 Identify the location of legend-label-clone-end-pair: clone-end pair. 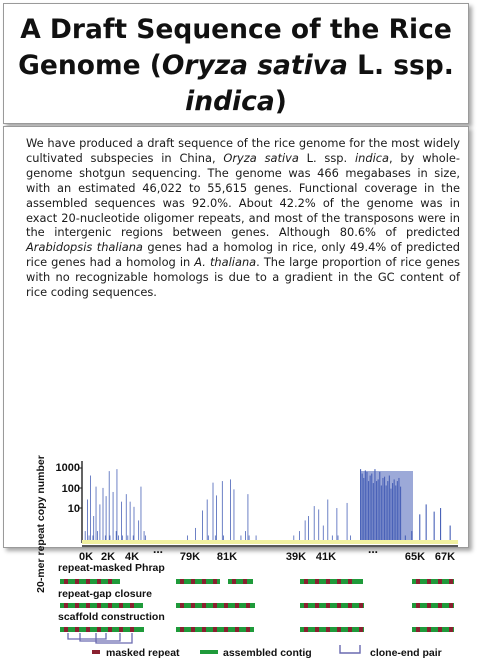
(406, 653).